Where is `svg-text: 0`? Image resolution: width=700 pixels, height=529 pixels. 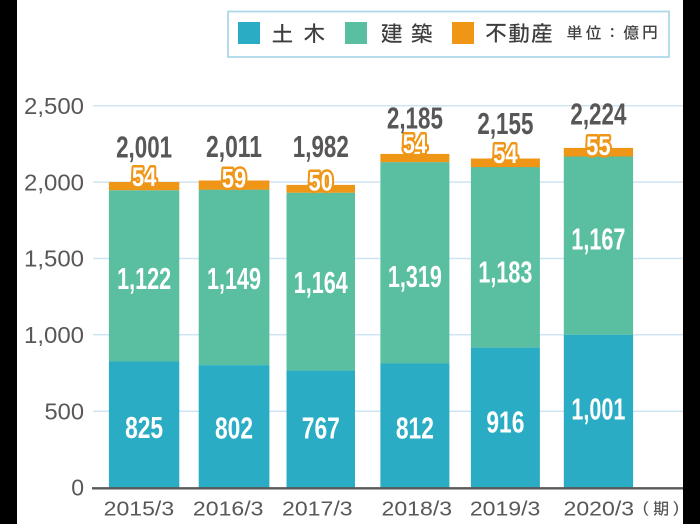
svg-text: 0 is located at coordinates (77, 488).